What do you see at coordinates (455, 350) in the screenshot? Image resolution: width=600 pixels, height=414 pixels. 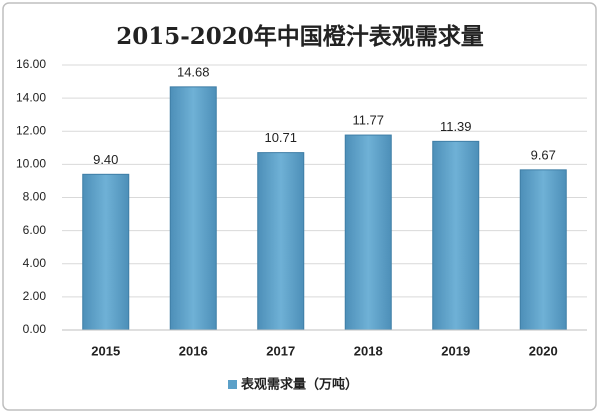 I see `x-tick-label: 2019` at bounding box center [455, 350].